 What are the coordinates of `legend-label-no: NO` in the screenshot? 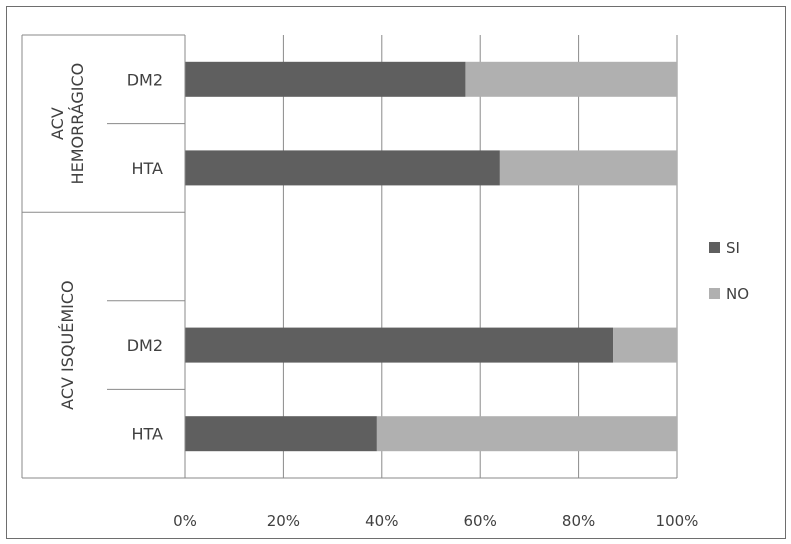 It's located at (737, 294).